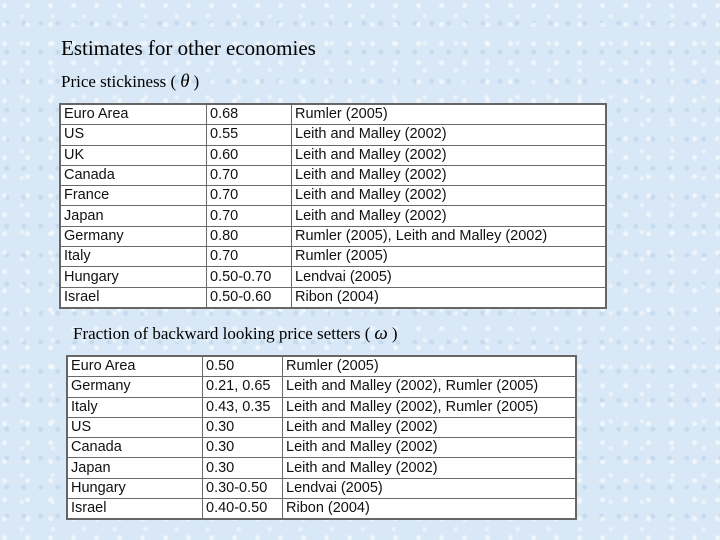 The image size is (720, 540). Describe the element at coordinates (119, 81) in the screenshot. I see `caption-text: Price stickiness (` at that location.